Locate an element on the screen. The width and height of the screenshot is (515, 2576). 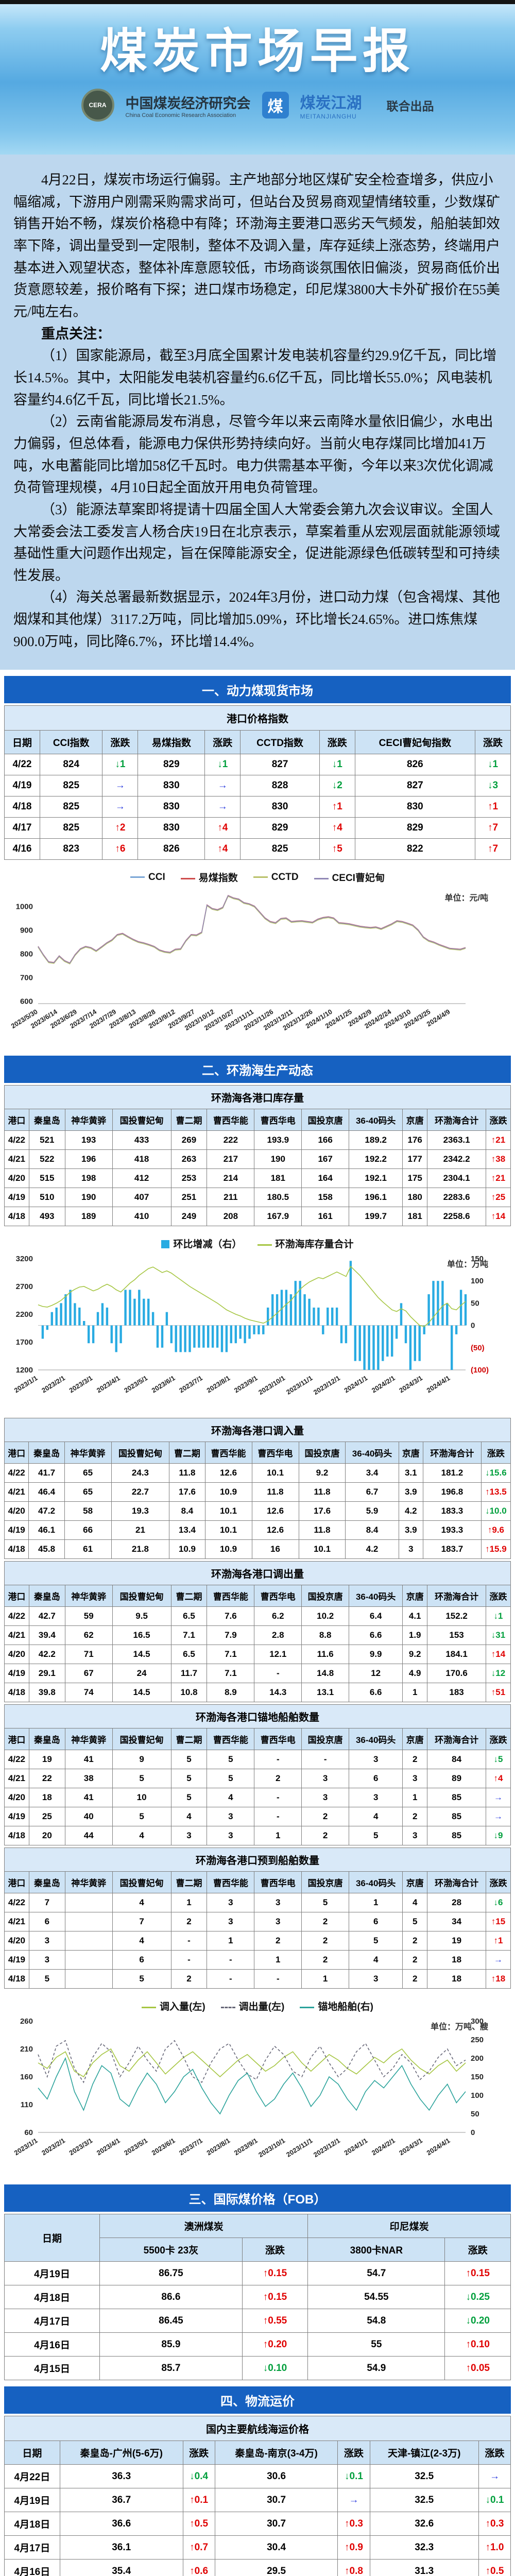
table-row: 4月17日 86.45 ↑0.55 54.8 ↓0.20 is located at coordinates (257, 2321).